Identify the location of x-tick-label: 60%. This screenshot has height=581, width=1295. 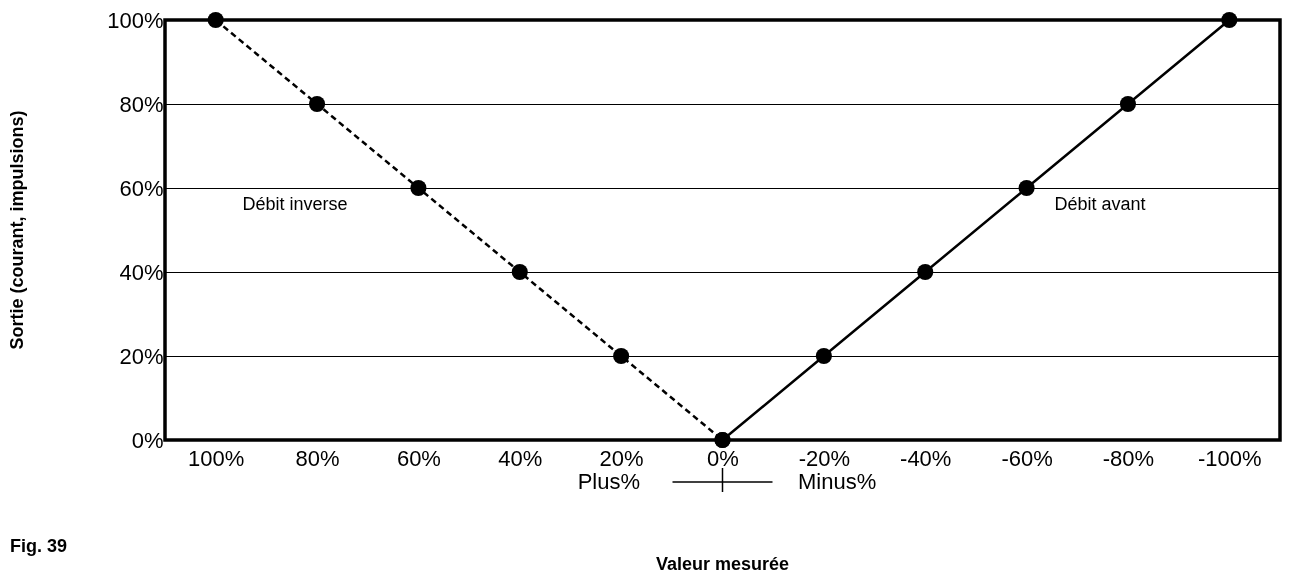
(418, 458).